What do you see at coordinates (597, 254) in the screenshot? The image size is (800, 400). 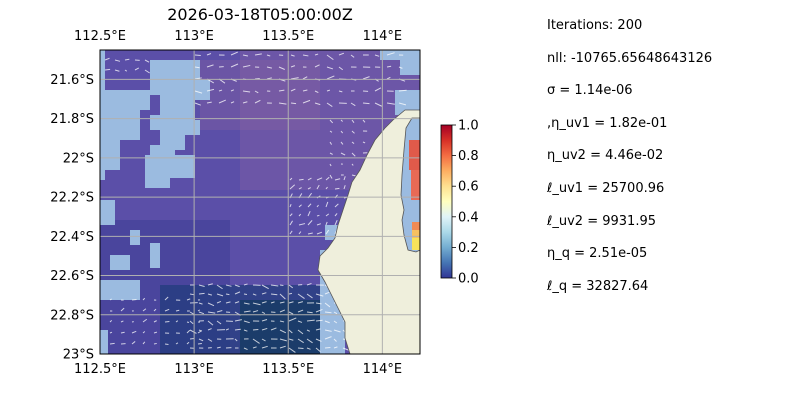 I see `stat-line: η_q = 2.51e-05` at bounding box center [597, 254].